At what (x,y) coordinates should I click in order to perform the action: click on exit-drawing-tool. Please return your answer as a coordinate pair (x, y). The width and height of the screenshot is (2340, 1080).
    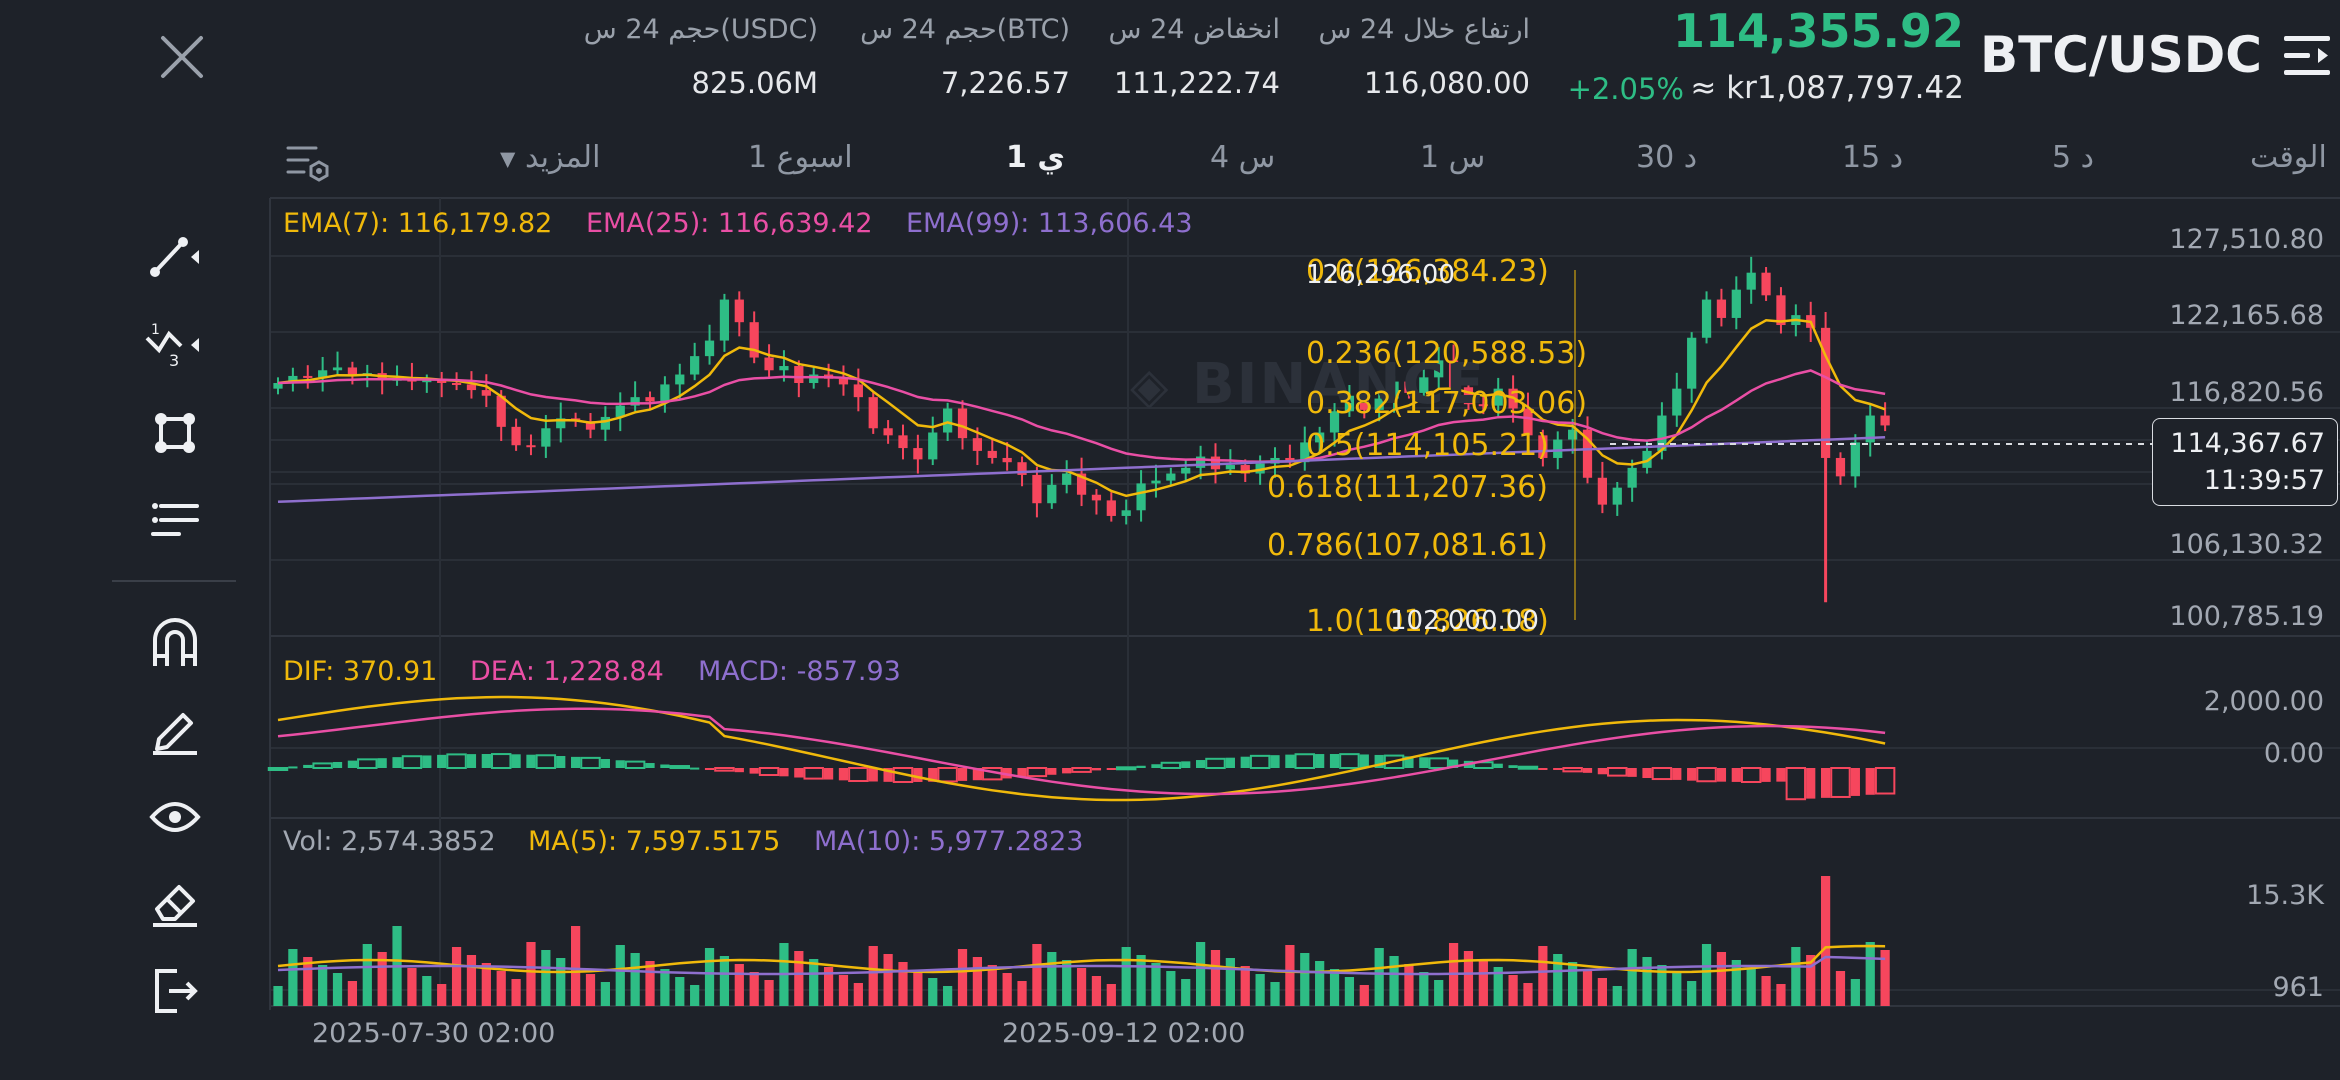
    Looking at the image, I should click on (175, 991).